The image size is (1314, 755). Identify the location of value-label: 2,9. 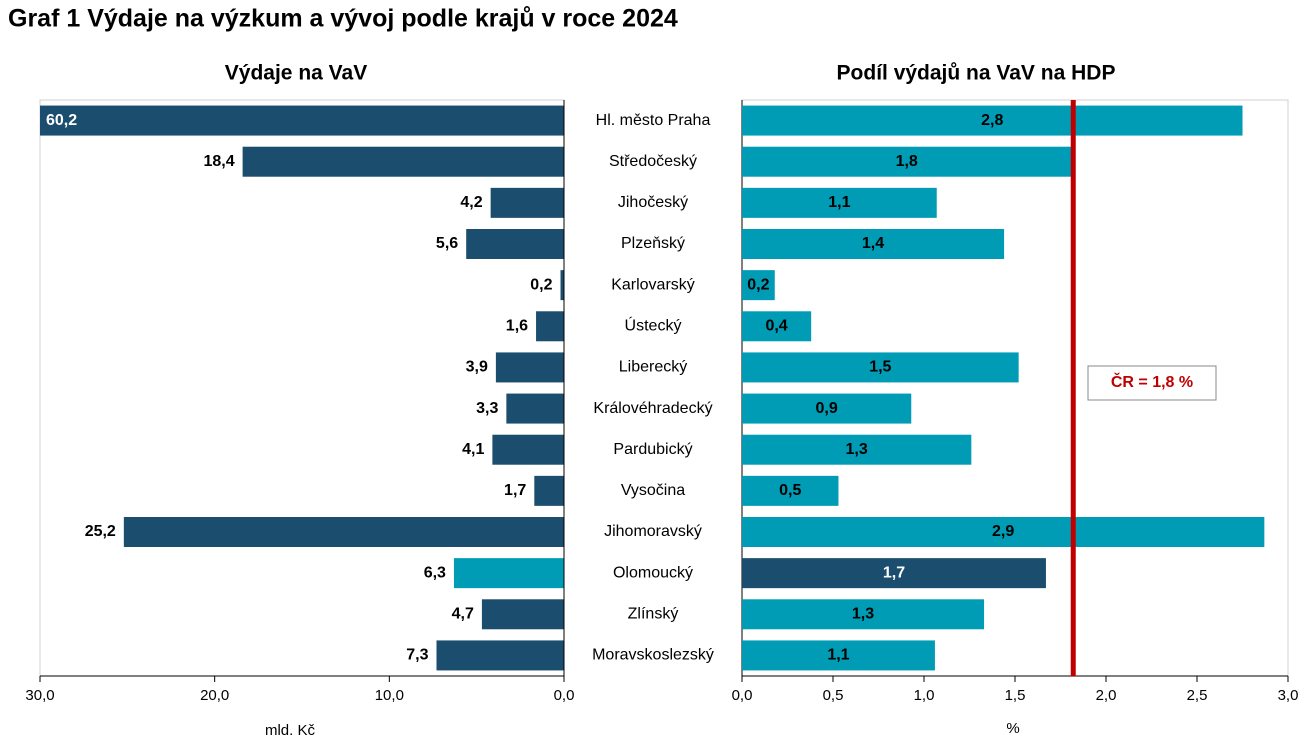
(1003, 531).